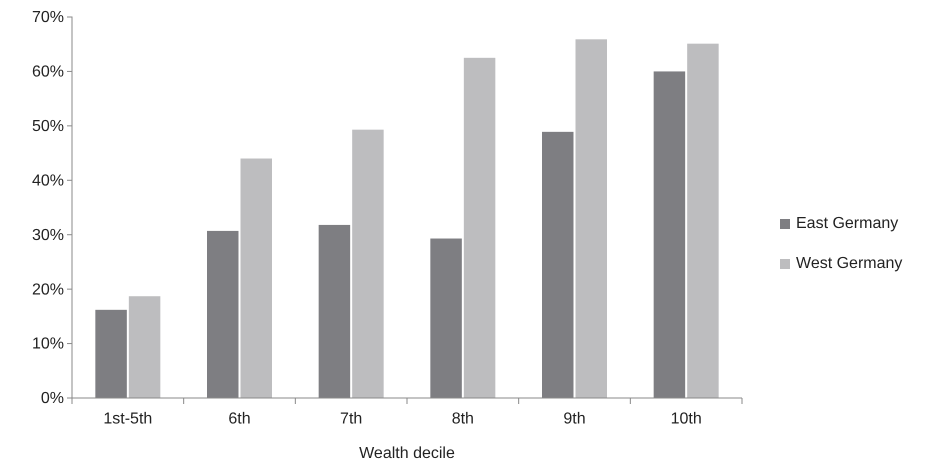  What do you see at coordinates (574, 419) in the screenshot?
I see `x-tick-label: 9th` at bounding box center [574, 419].